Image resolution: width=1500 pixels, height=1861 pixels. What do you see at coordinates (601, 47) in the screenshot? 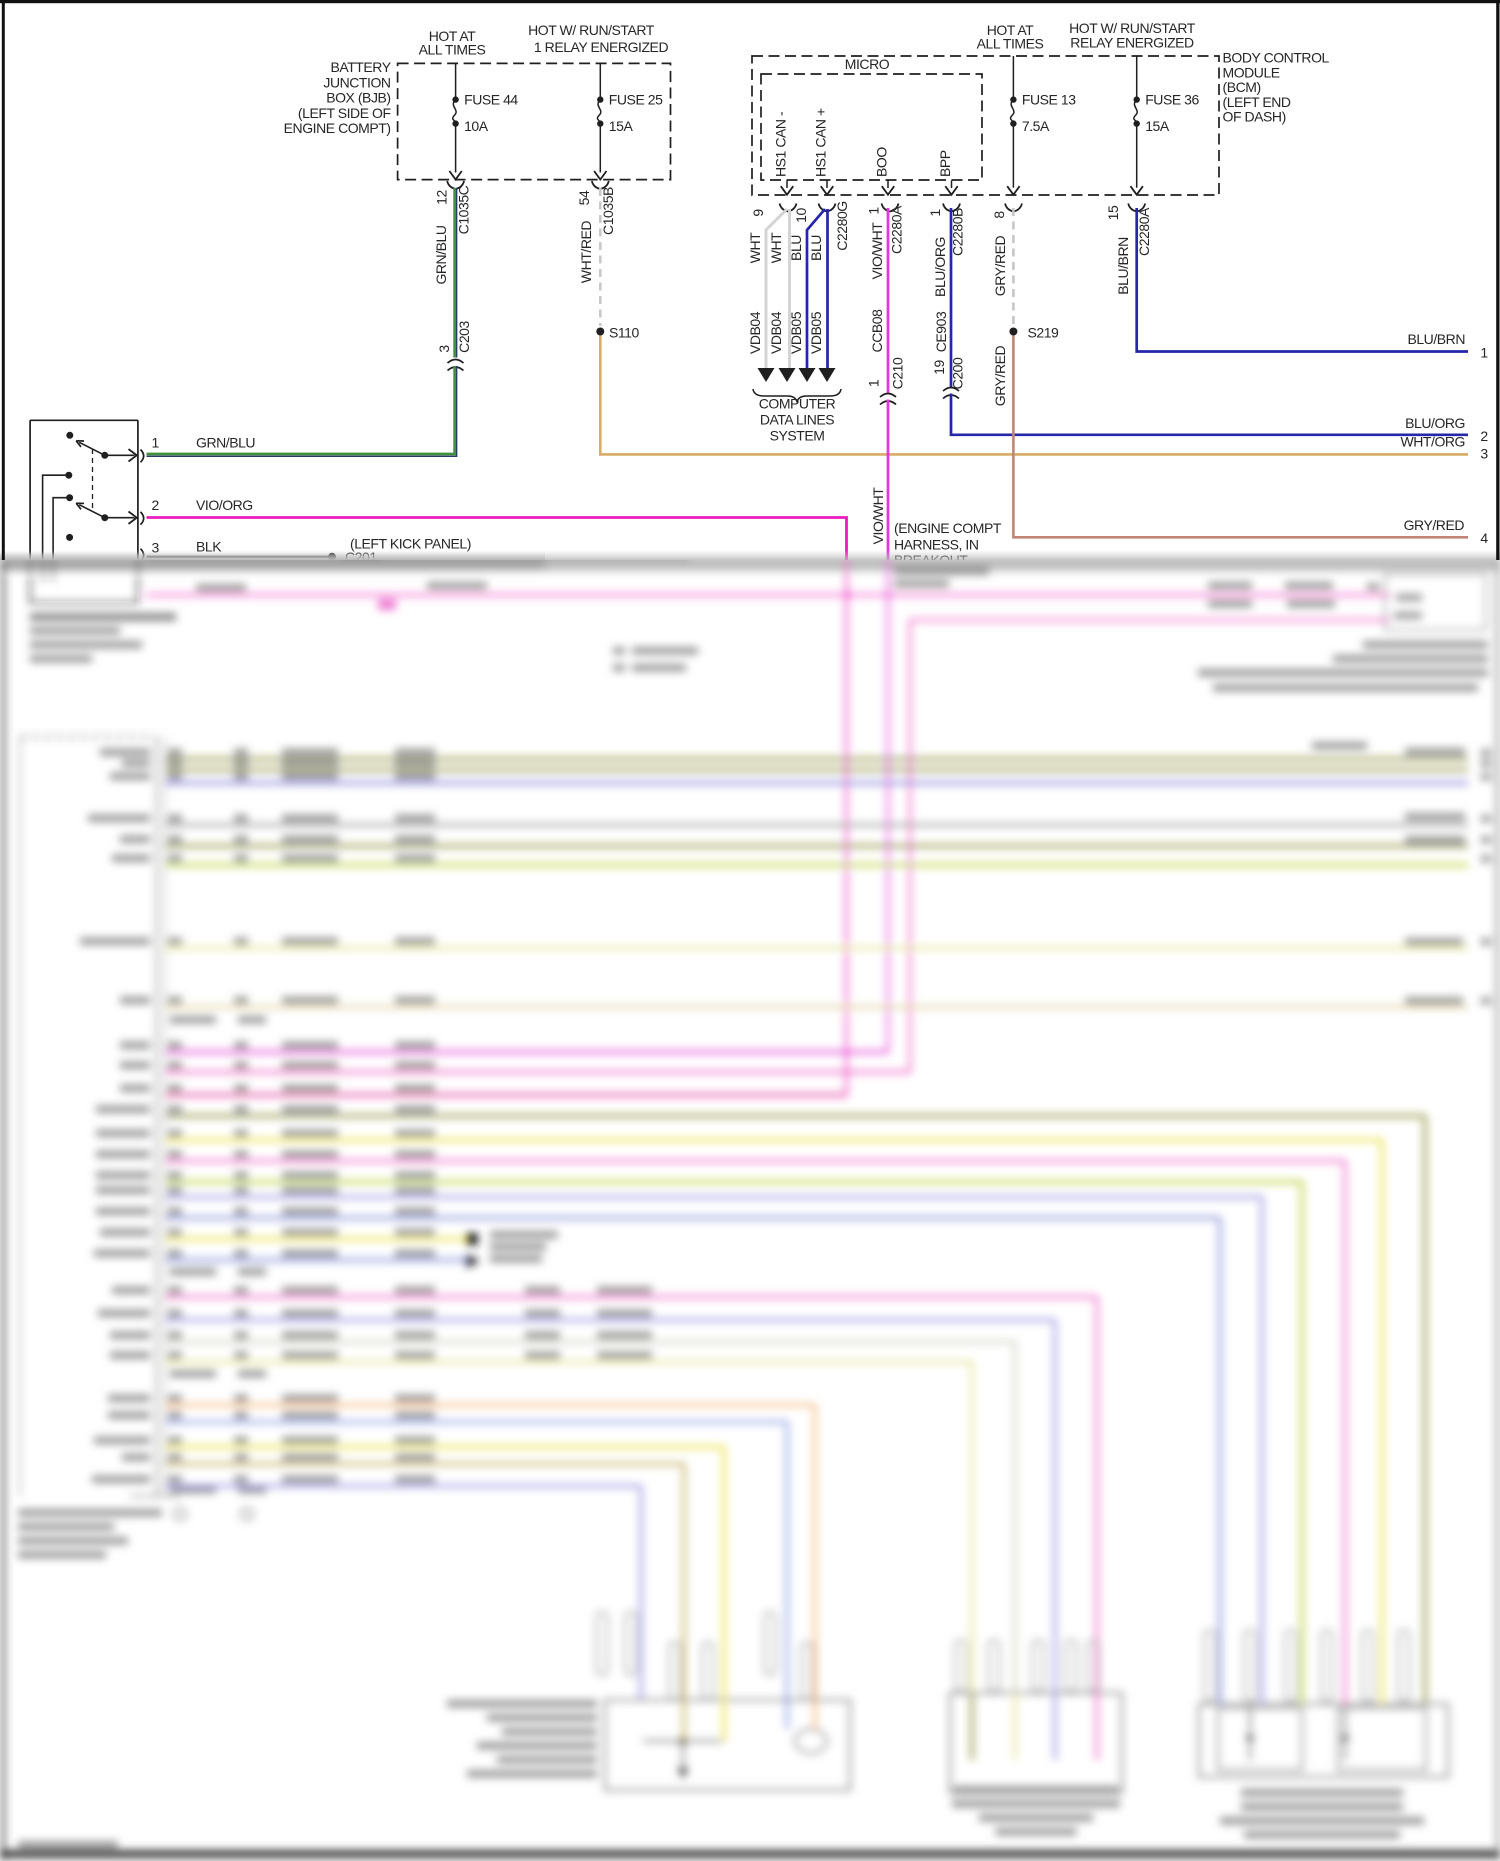
I see `svg-text: 1 RELAY ENERGIZED` at bounding box center [601, 47].